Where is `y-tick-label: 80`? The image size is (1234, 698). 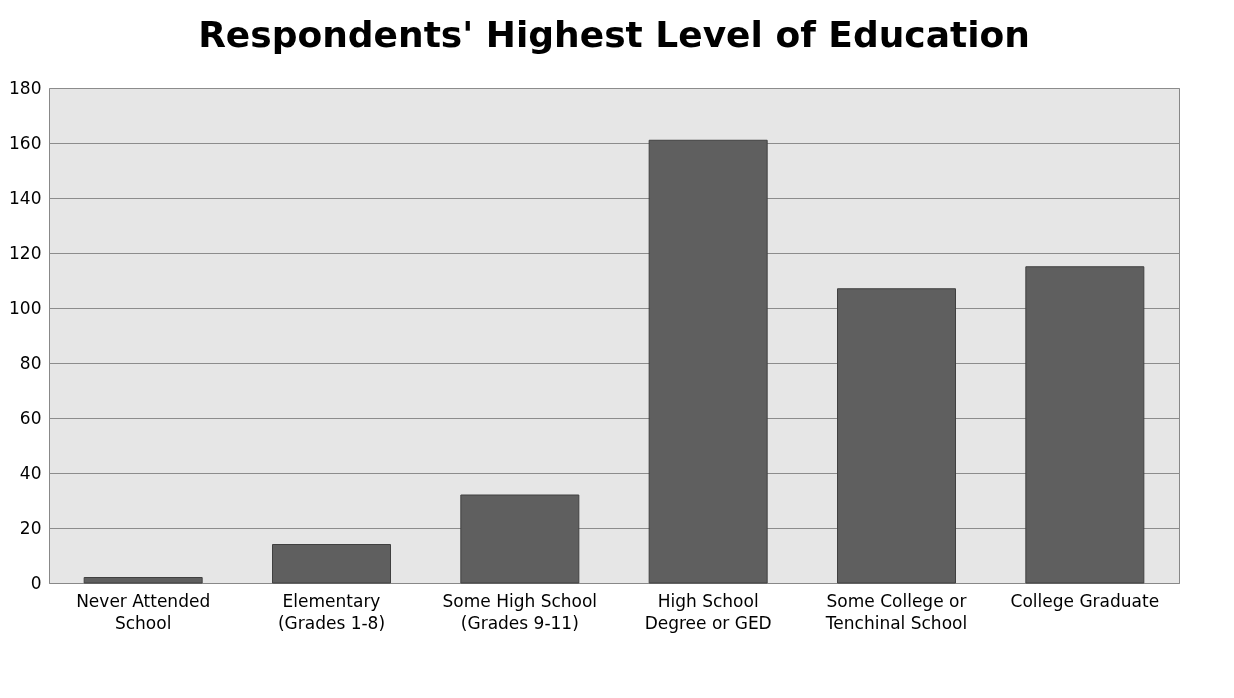 y-tick-label: 80 is located at coordinates (30, 362).